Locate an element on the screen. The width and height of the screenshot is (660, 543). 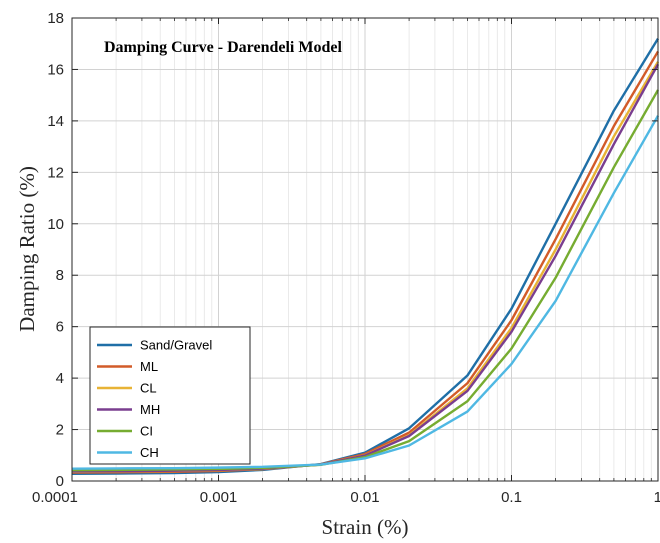
y-tick-label: 0 is located at coordinates (60, 481).